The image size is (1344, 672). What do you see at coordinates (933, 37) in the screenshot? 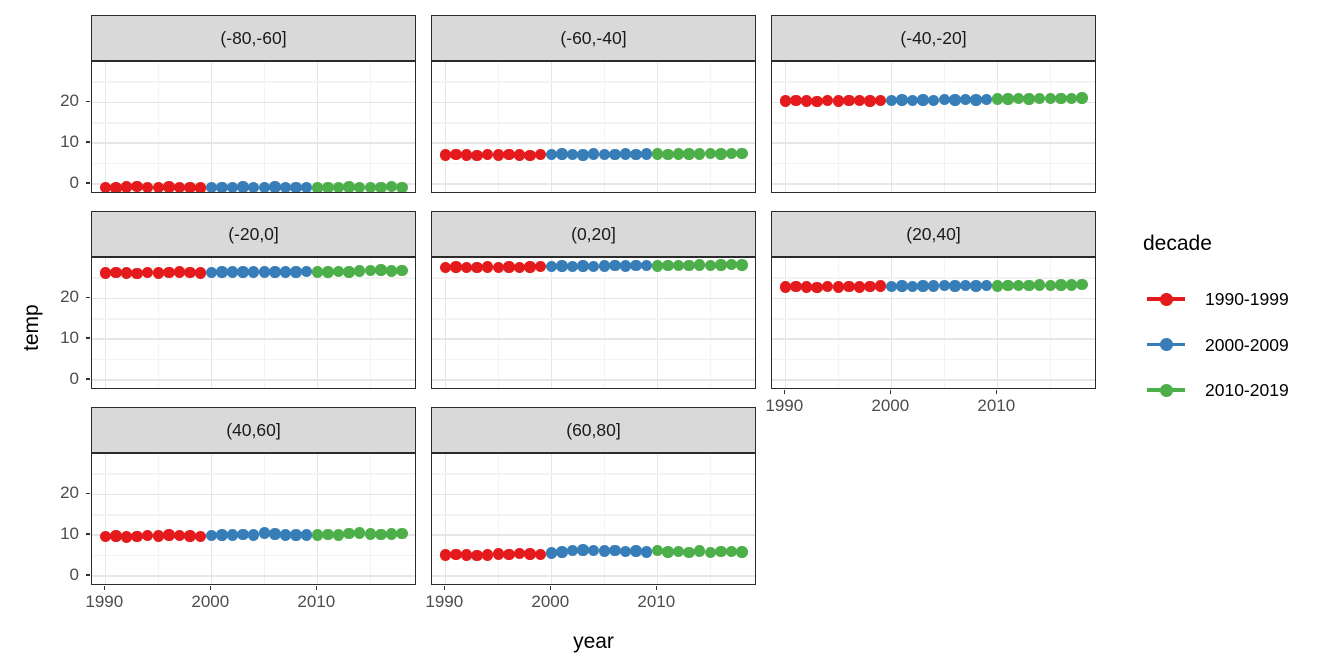
I see `facet-strip-label: (-40,-20]` at bounding box center [933, 37].